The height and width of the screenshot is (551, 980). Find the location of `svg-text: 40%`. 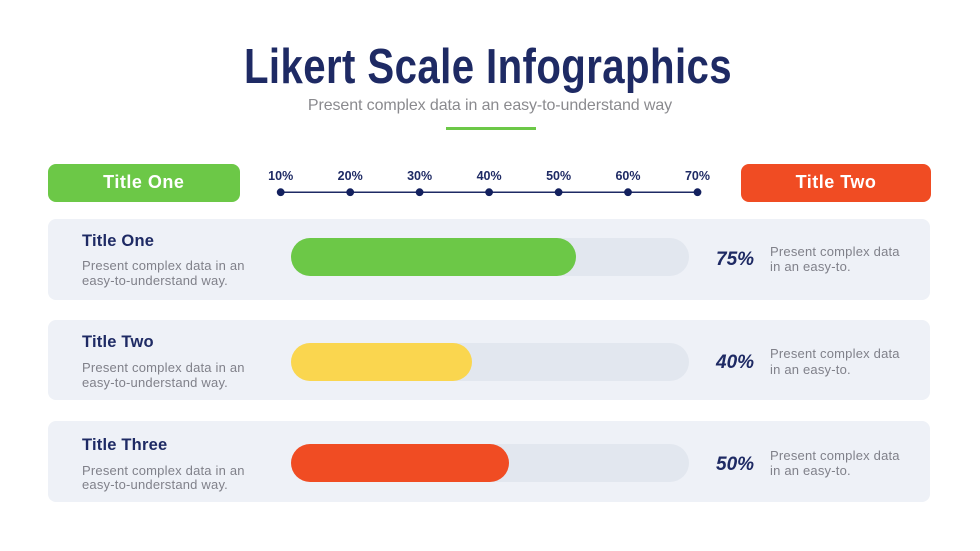

svg-text: 40% is located at coordinates (489, 176).